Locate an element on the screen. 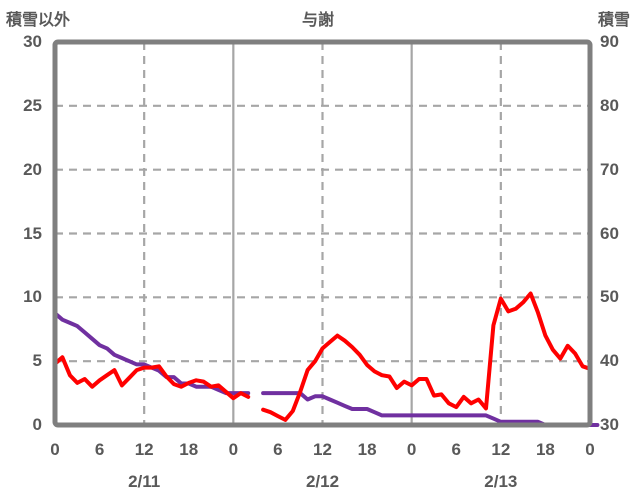 The image size is (636, 501). left-axis-tick: 0 is located at coordinates (37, 424).